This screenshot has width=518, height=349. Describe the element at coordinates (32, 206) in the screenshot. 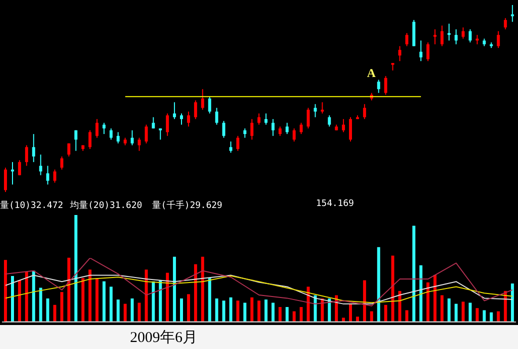

I see `text: 量(10)32.472` at that location.